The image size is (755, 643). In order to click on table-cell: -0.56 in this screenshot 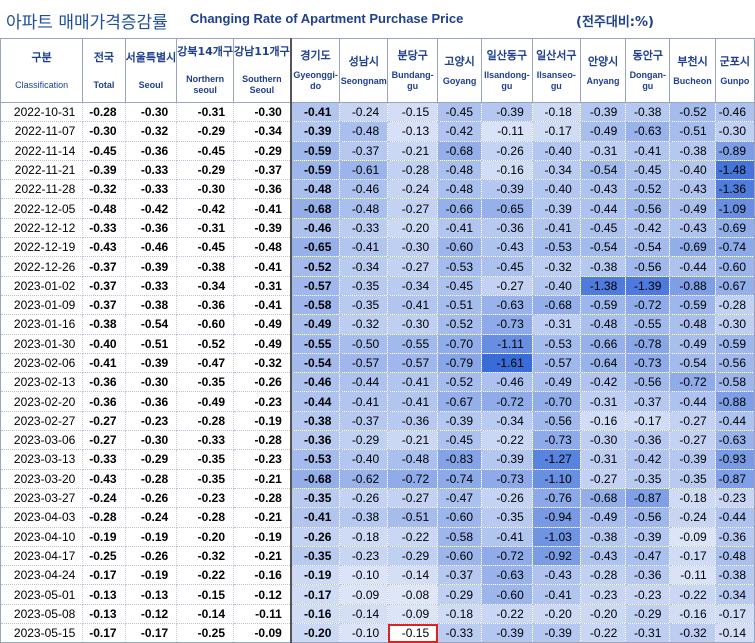, I will do `click(556, 421)`.